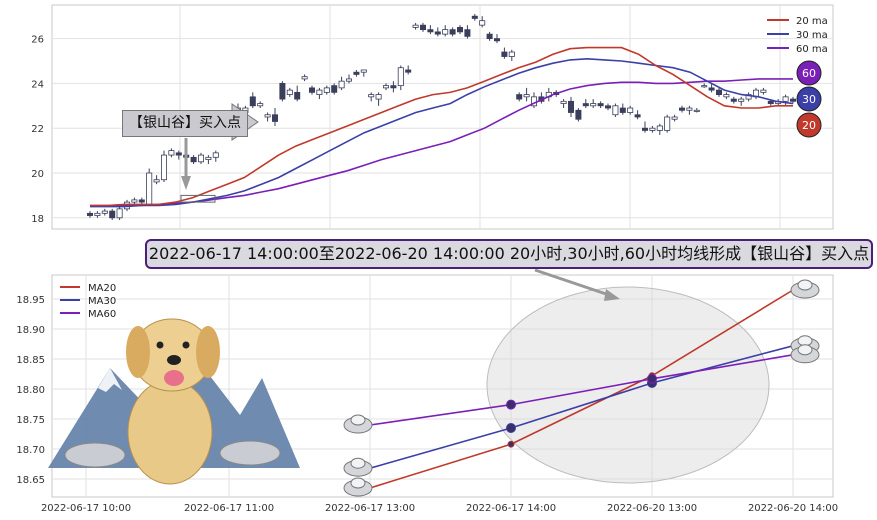 Image resolution: width=877 pixels, height=520 pixels. I want to click on y-tick-label: 22, so click(37, 129).